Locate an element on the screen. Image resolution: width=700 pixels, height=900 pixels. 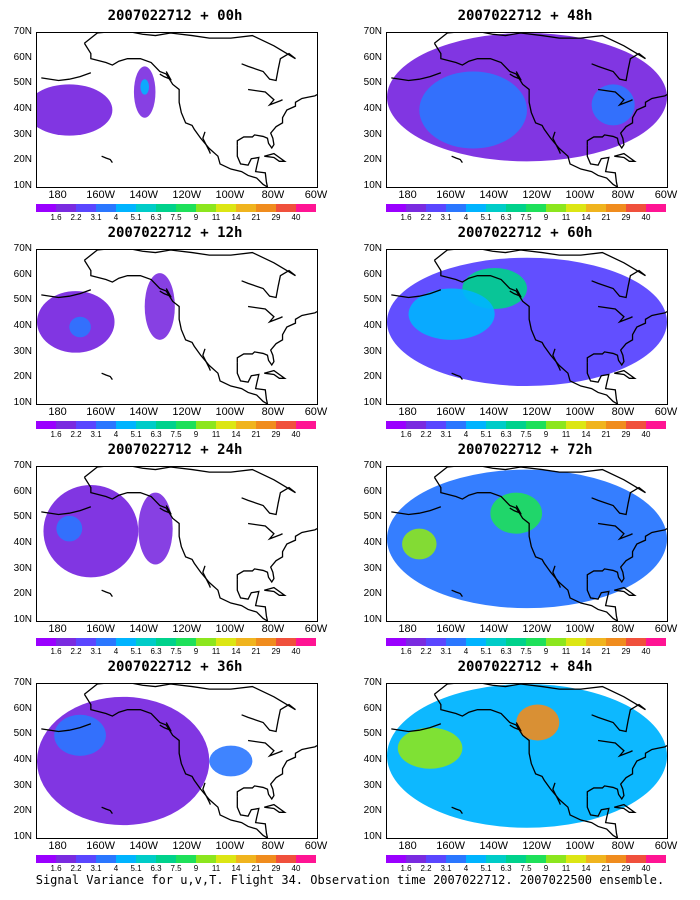
lat-tick-label: 70N is located at coordinates (372, 465).